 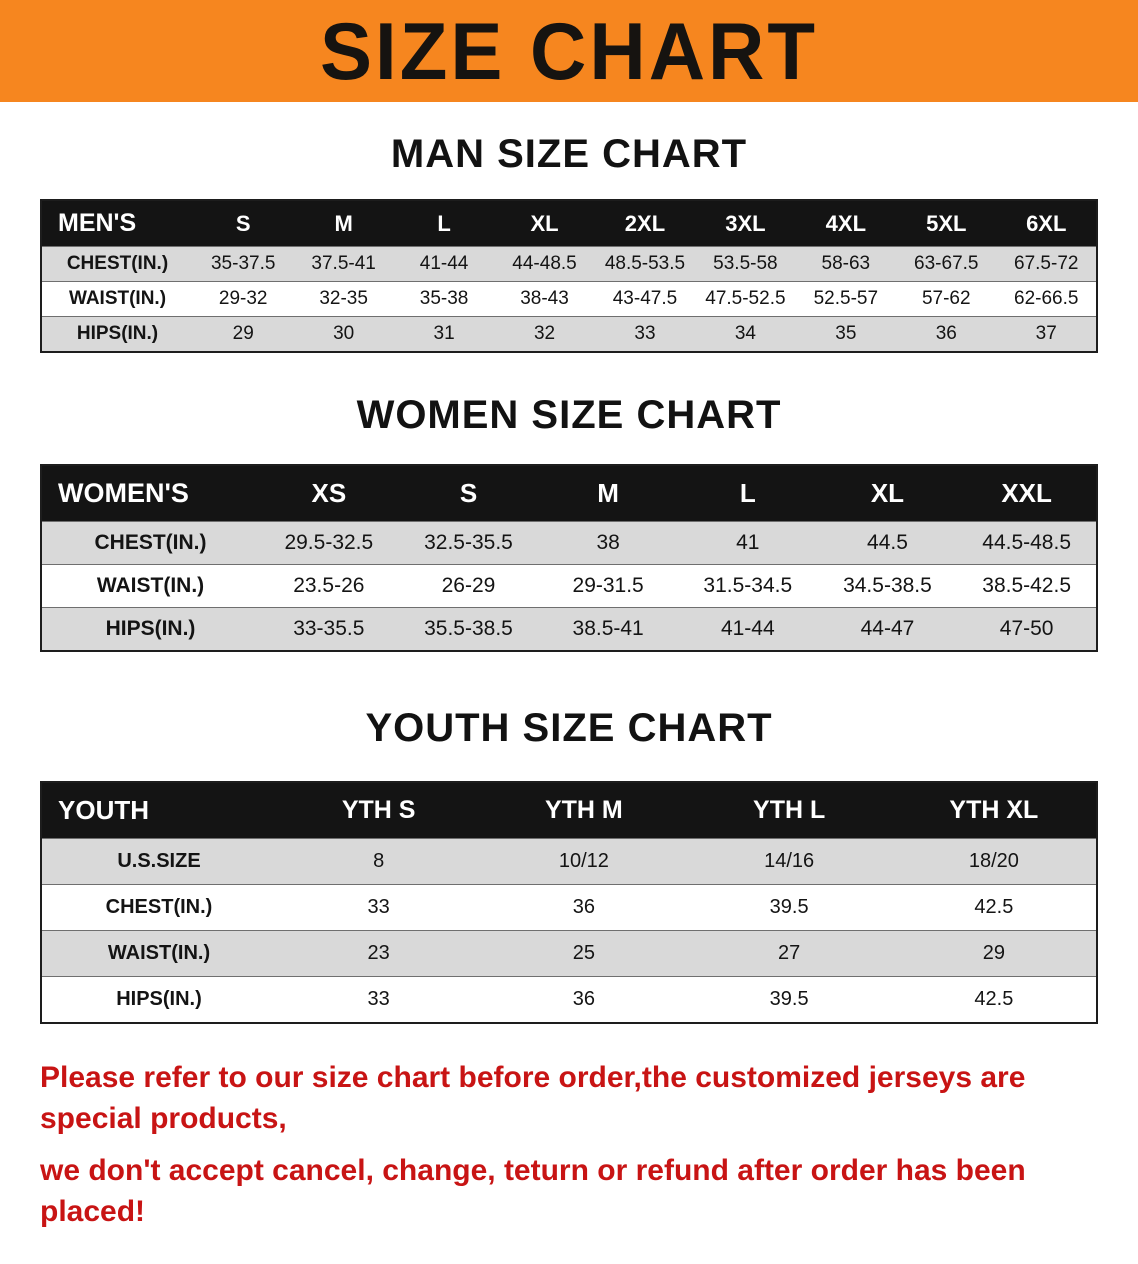 What do you see at coordinates (569, 415) in the screenshot?
I see `women-section-heading: WOMEN SIZE CHART` at bounding box center [569, 415].